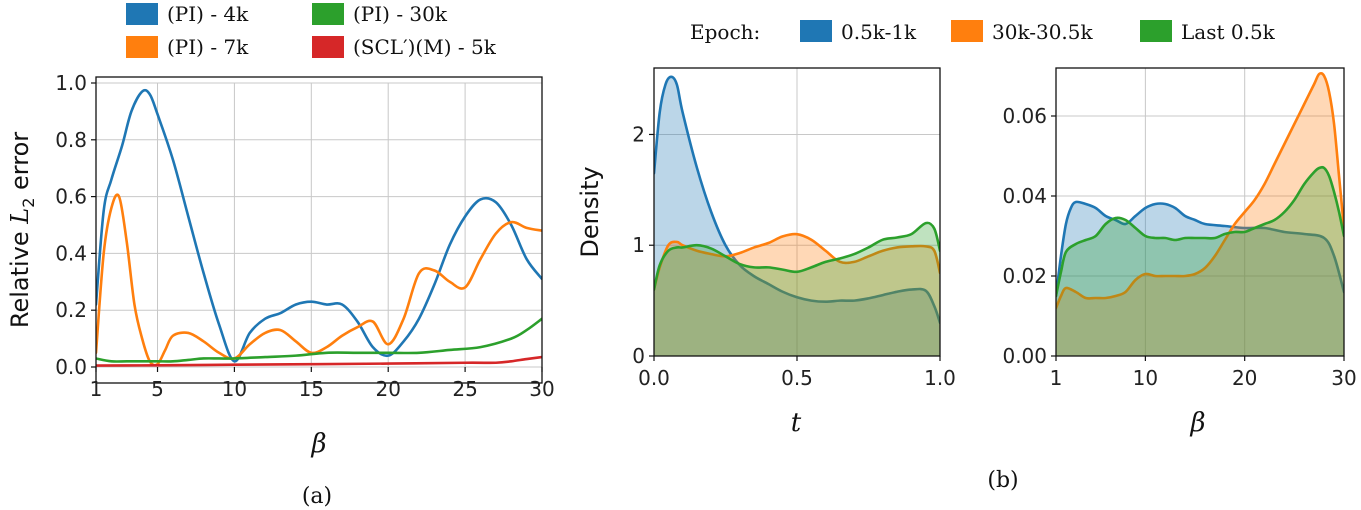  I want to click on panel-b-beta-areas, so click(1200, 213).